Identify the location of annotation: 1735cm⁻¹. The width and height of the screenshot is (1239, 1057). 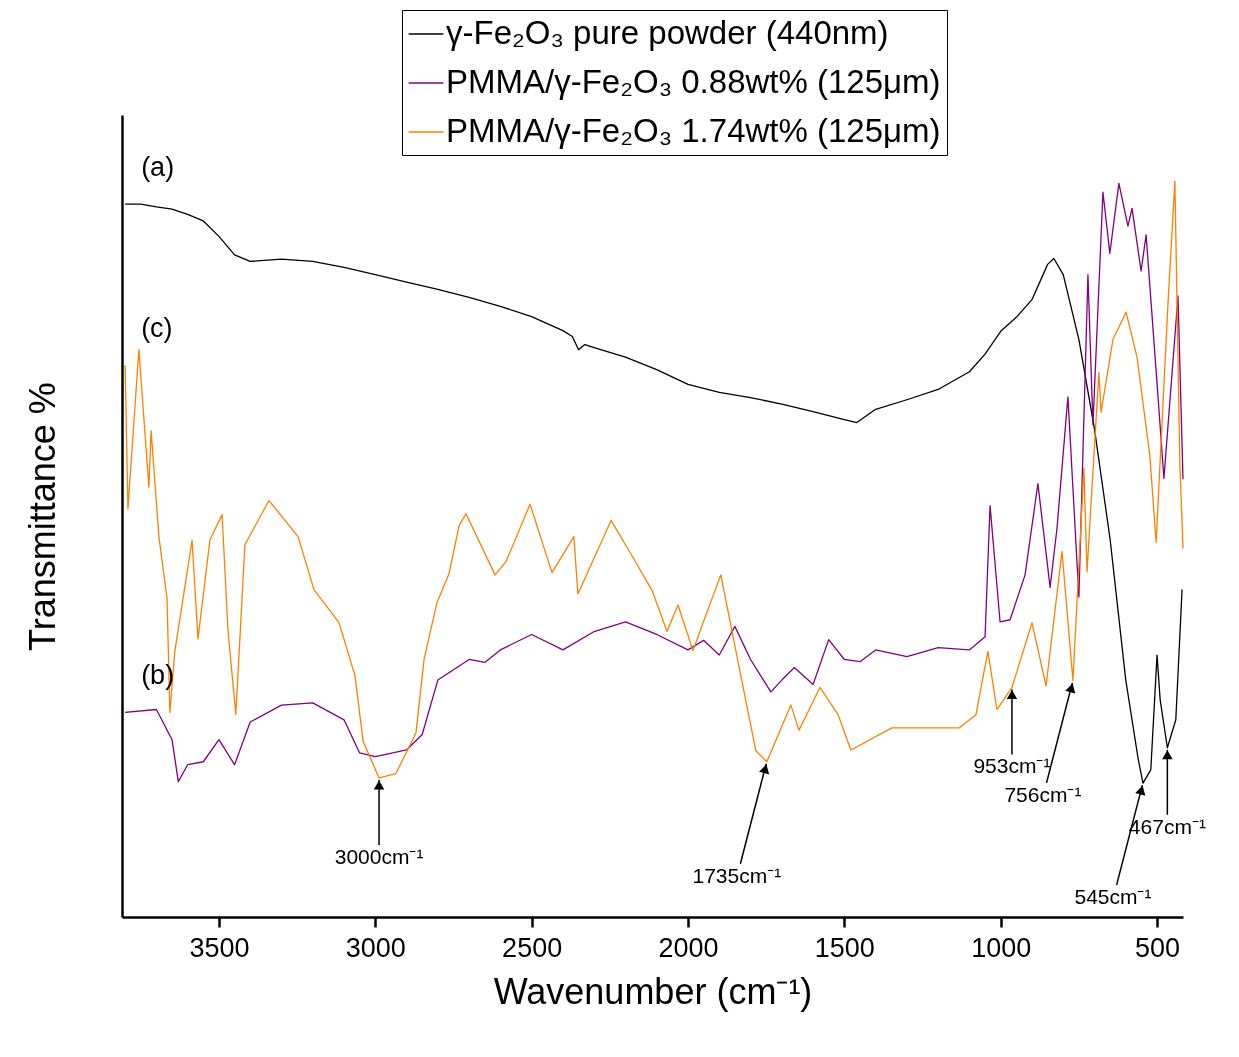
(737, 875).